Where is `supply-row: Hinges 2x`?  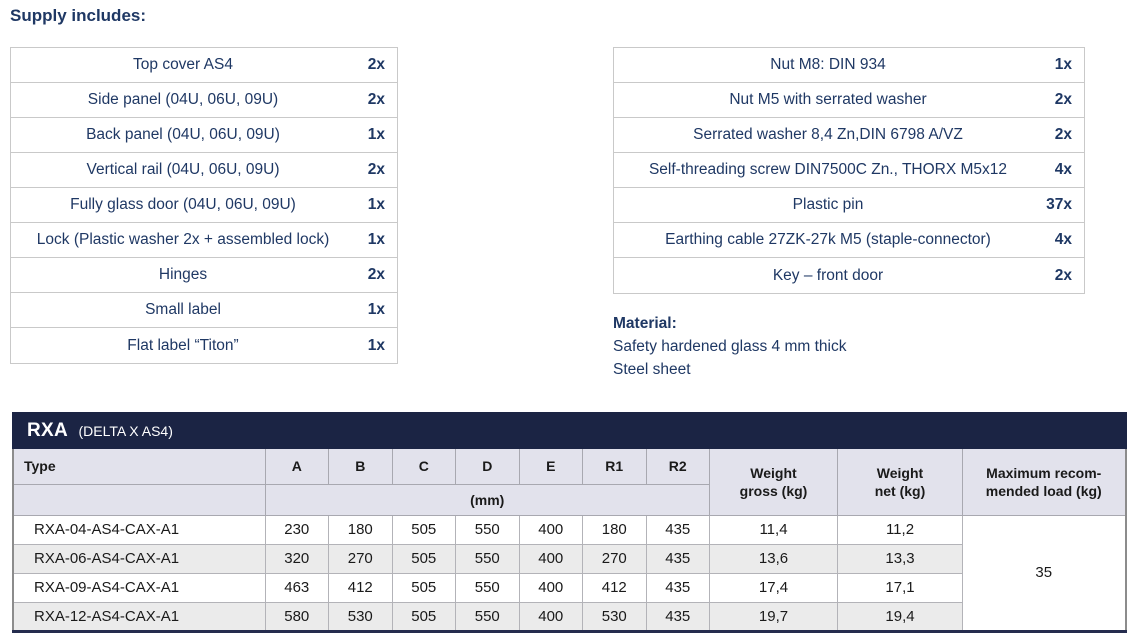
supply-row: Hinges 2x is located at coordinates (204, 275).